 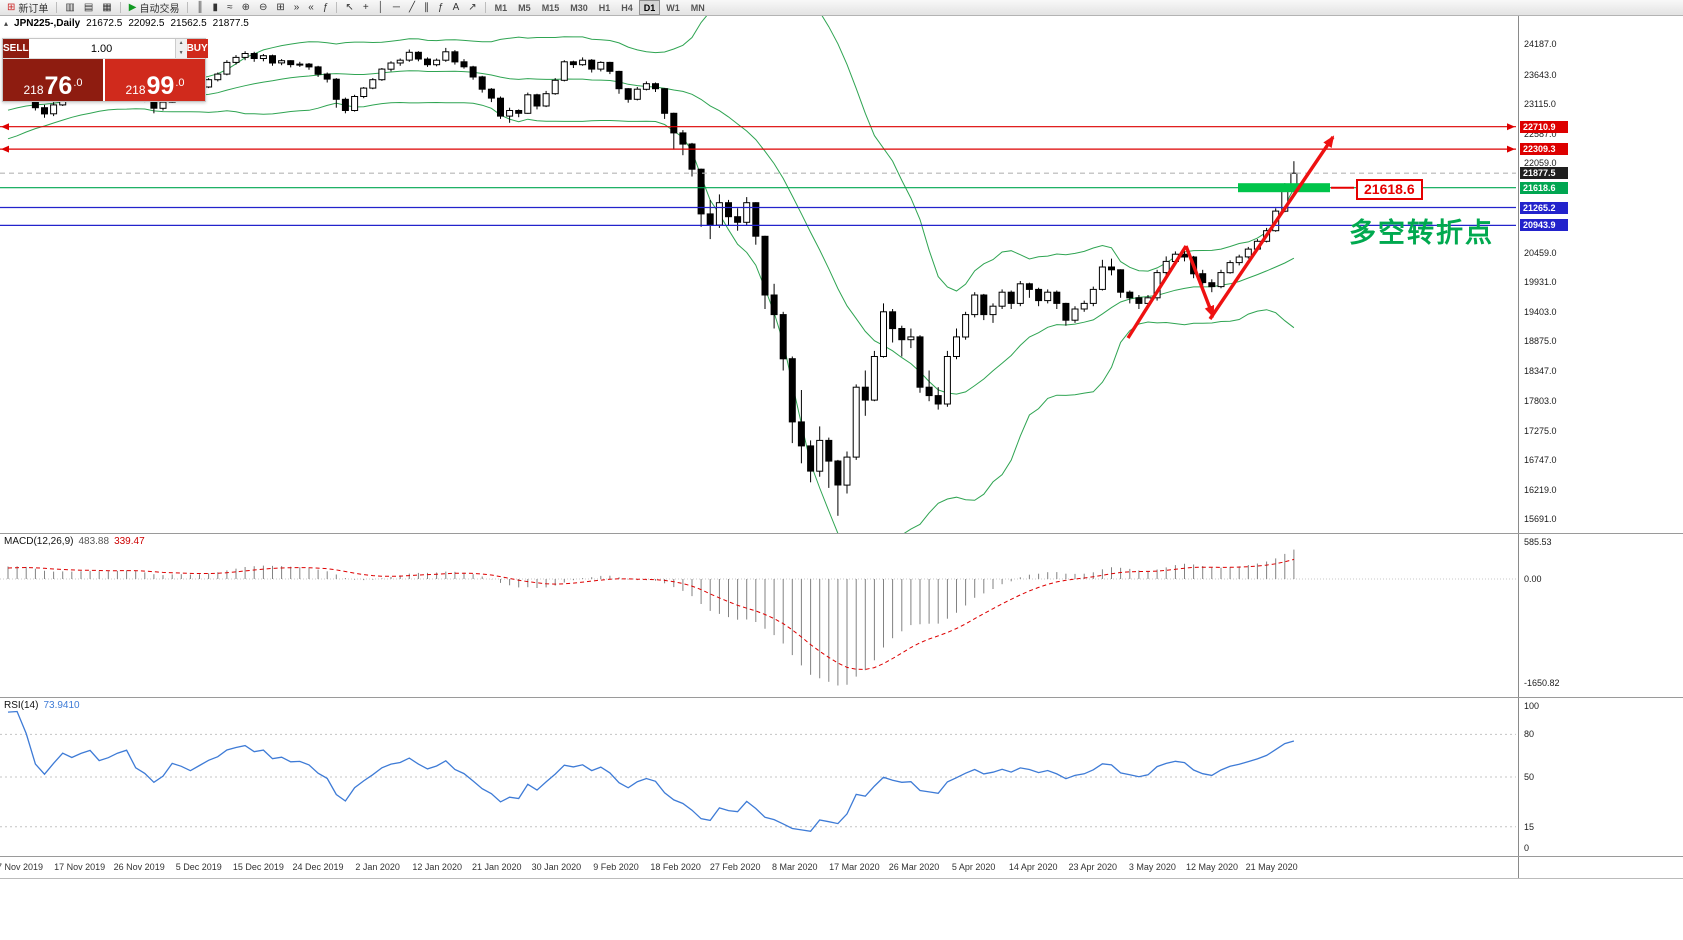 What do you see at coordinates (107, 7) in the screenshot?
I see `market-watch-icon: ▦` at bounding box center [107, 7].